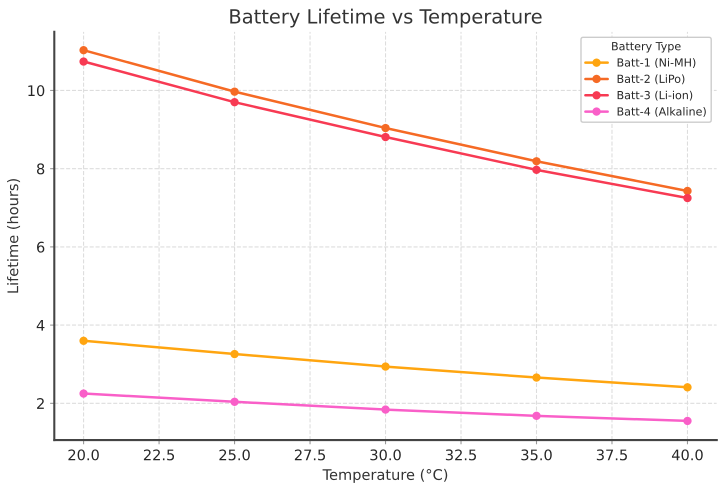  What do you see at coordinates (386, 18) in the screenshot?
I see `chart-title: Battery Lifetime vs Temperature` at bounding box center [386, 18].